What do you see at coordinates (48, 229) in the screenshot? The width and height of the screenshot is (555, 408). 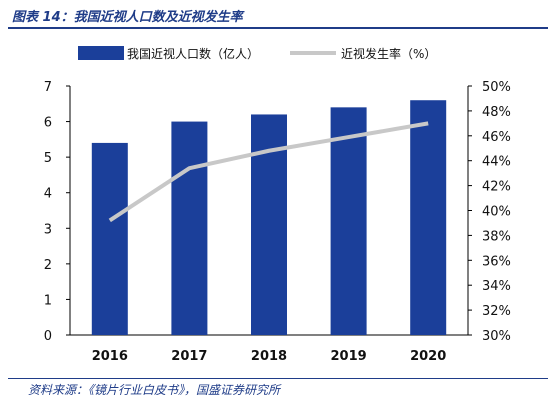 I see `left-tick-label: 3` at bounding box center [48, 229].